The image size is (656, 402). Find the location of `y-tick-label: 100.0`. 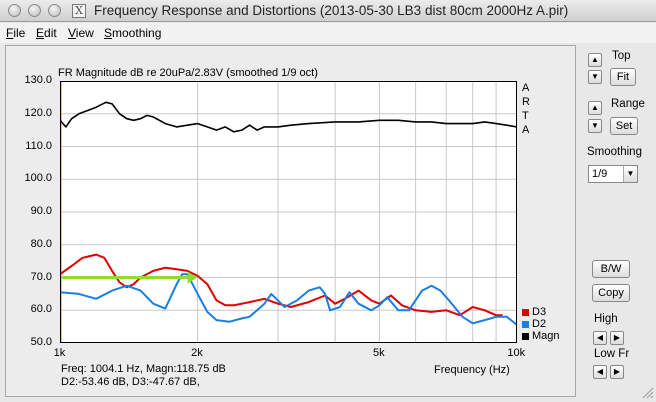

y-tick-label: 100.0 is located at coordinates (38, 178).